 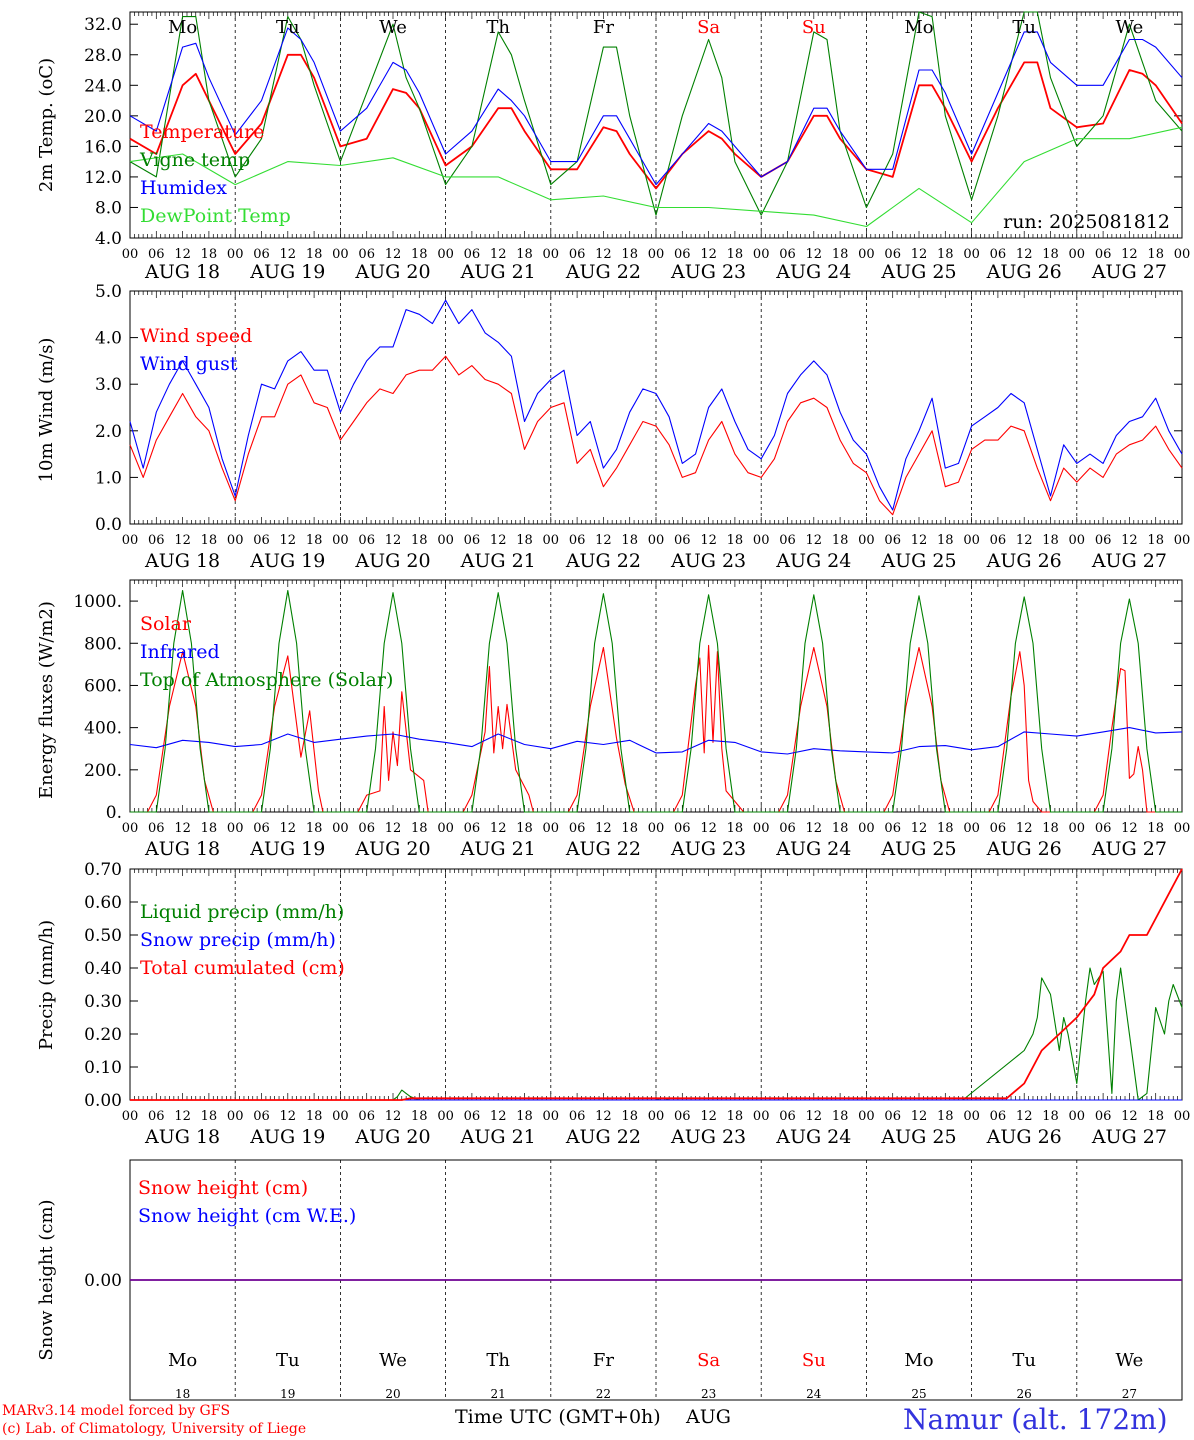 What do you see at coordinates (814, 27) in the screenshot?
I see `day-name-top: Su` at bounding box center [814, 27].